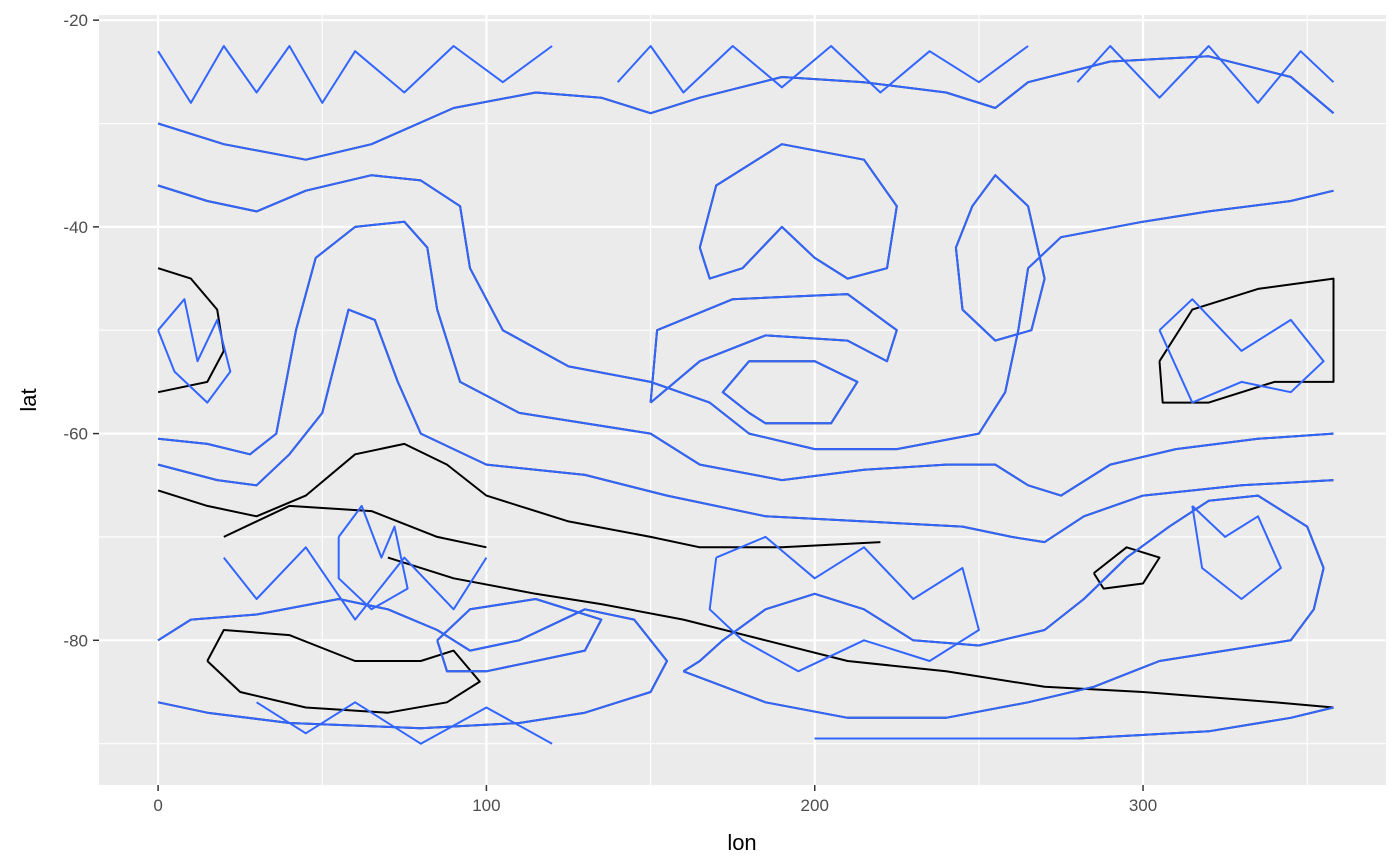  I want to click on y-tick-label: -60, so click(75, 434).